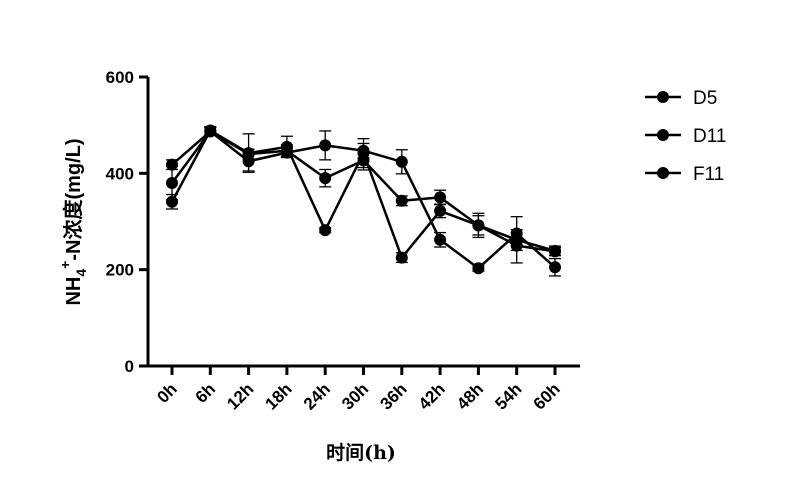  Describe the element at coordinates (73, 221) in the screenshot. I see `y-axis-label: NH4+-N浓度(mg/L)` at that location.